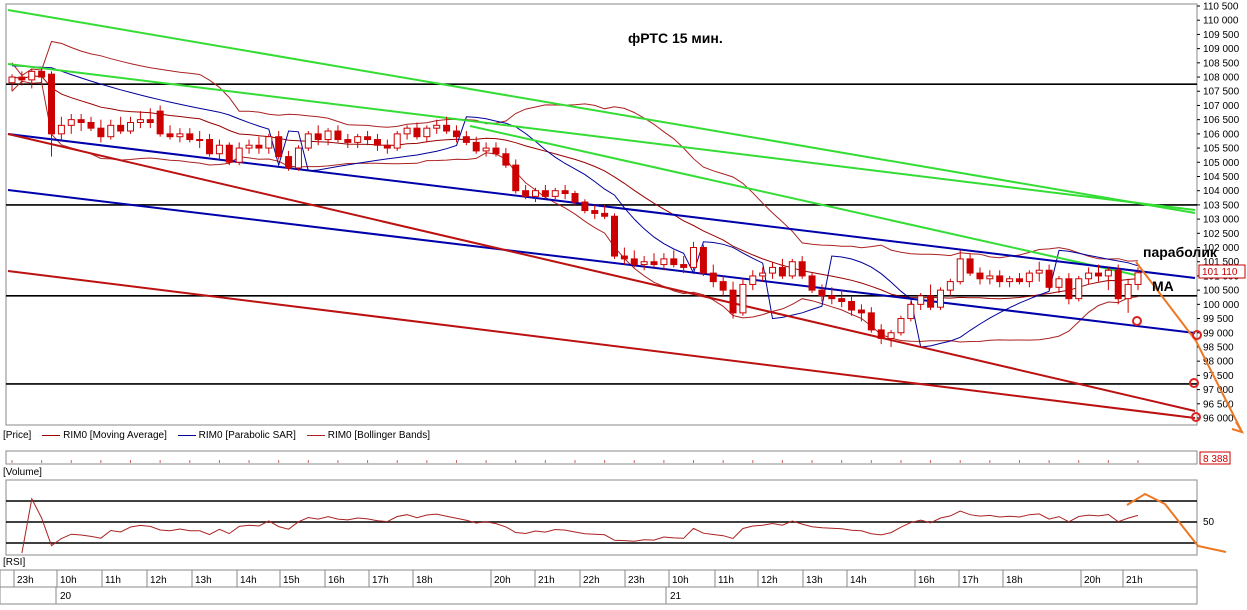  What do you see at coordinates (1218, 347) in the screenshot?
I see `price-tick-label: 98 500` at bounding box center [1218, 347].